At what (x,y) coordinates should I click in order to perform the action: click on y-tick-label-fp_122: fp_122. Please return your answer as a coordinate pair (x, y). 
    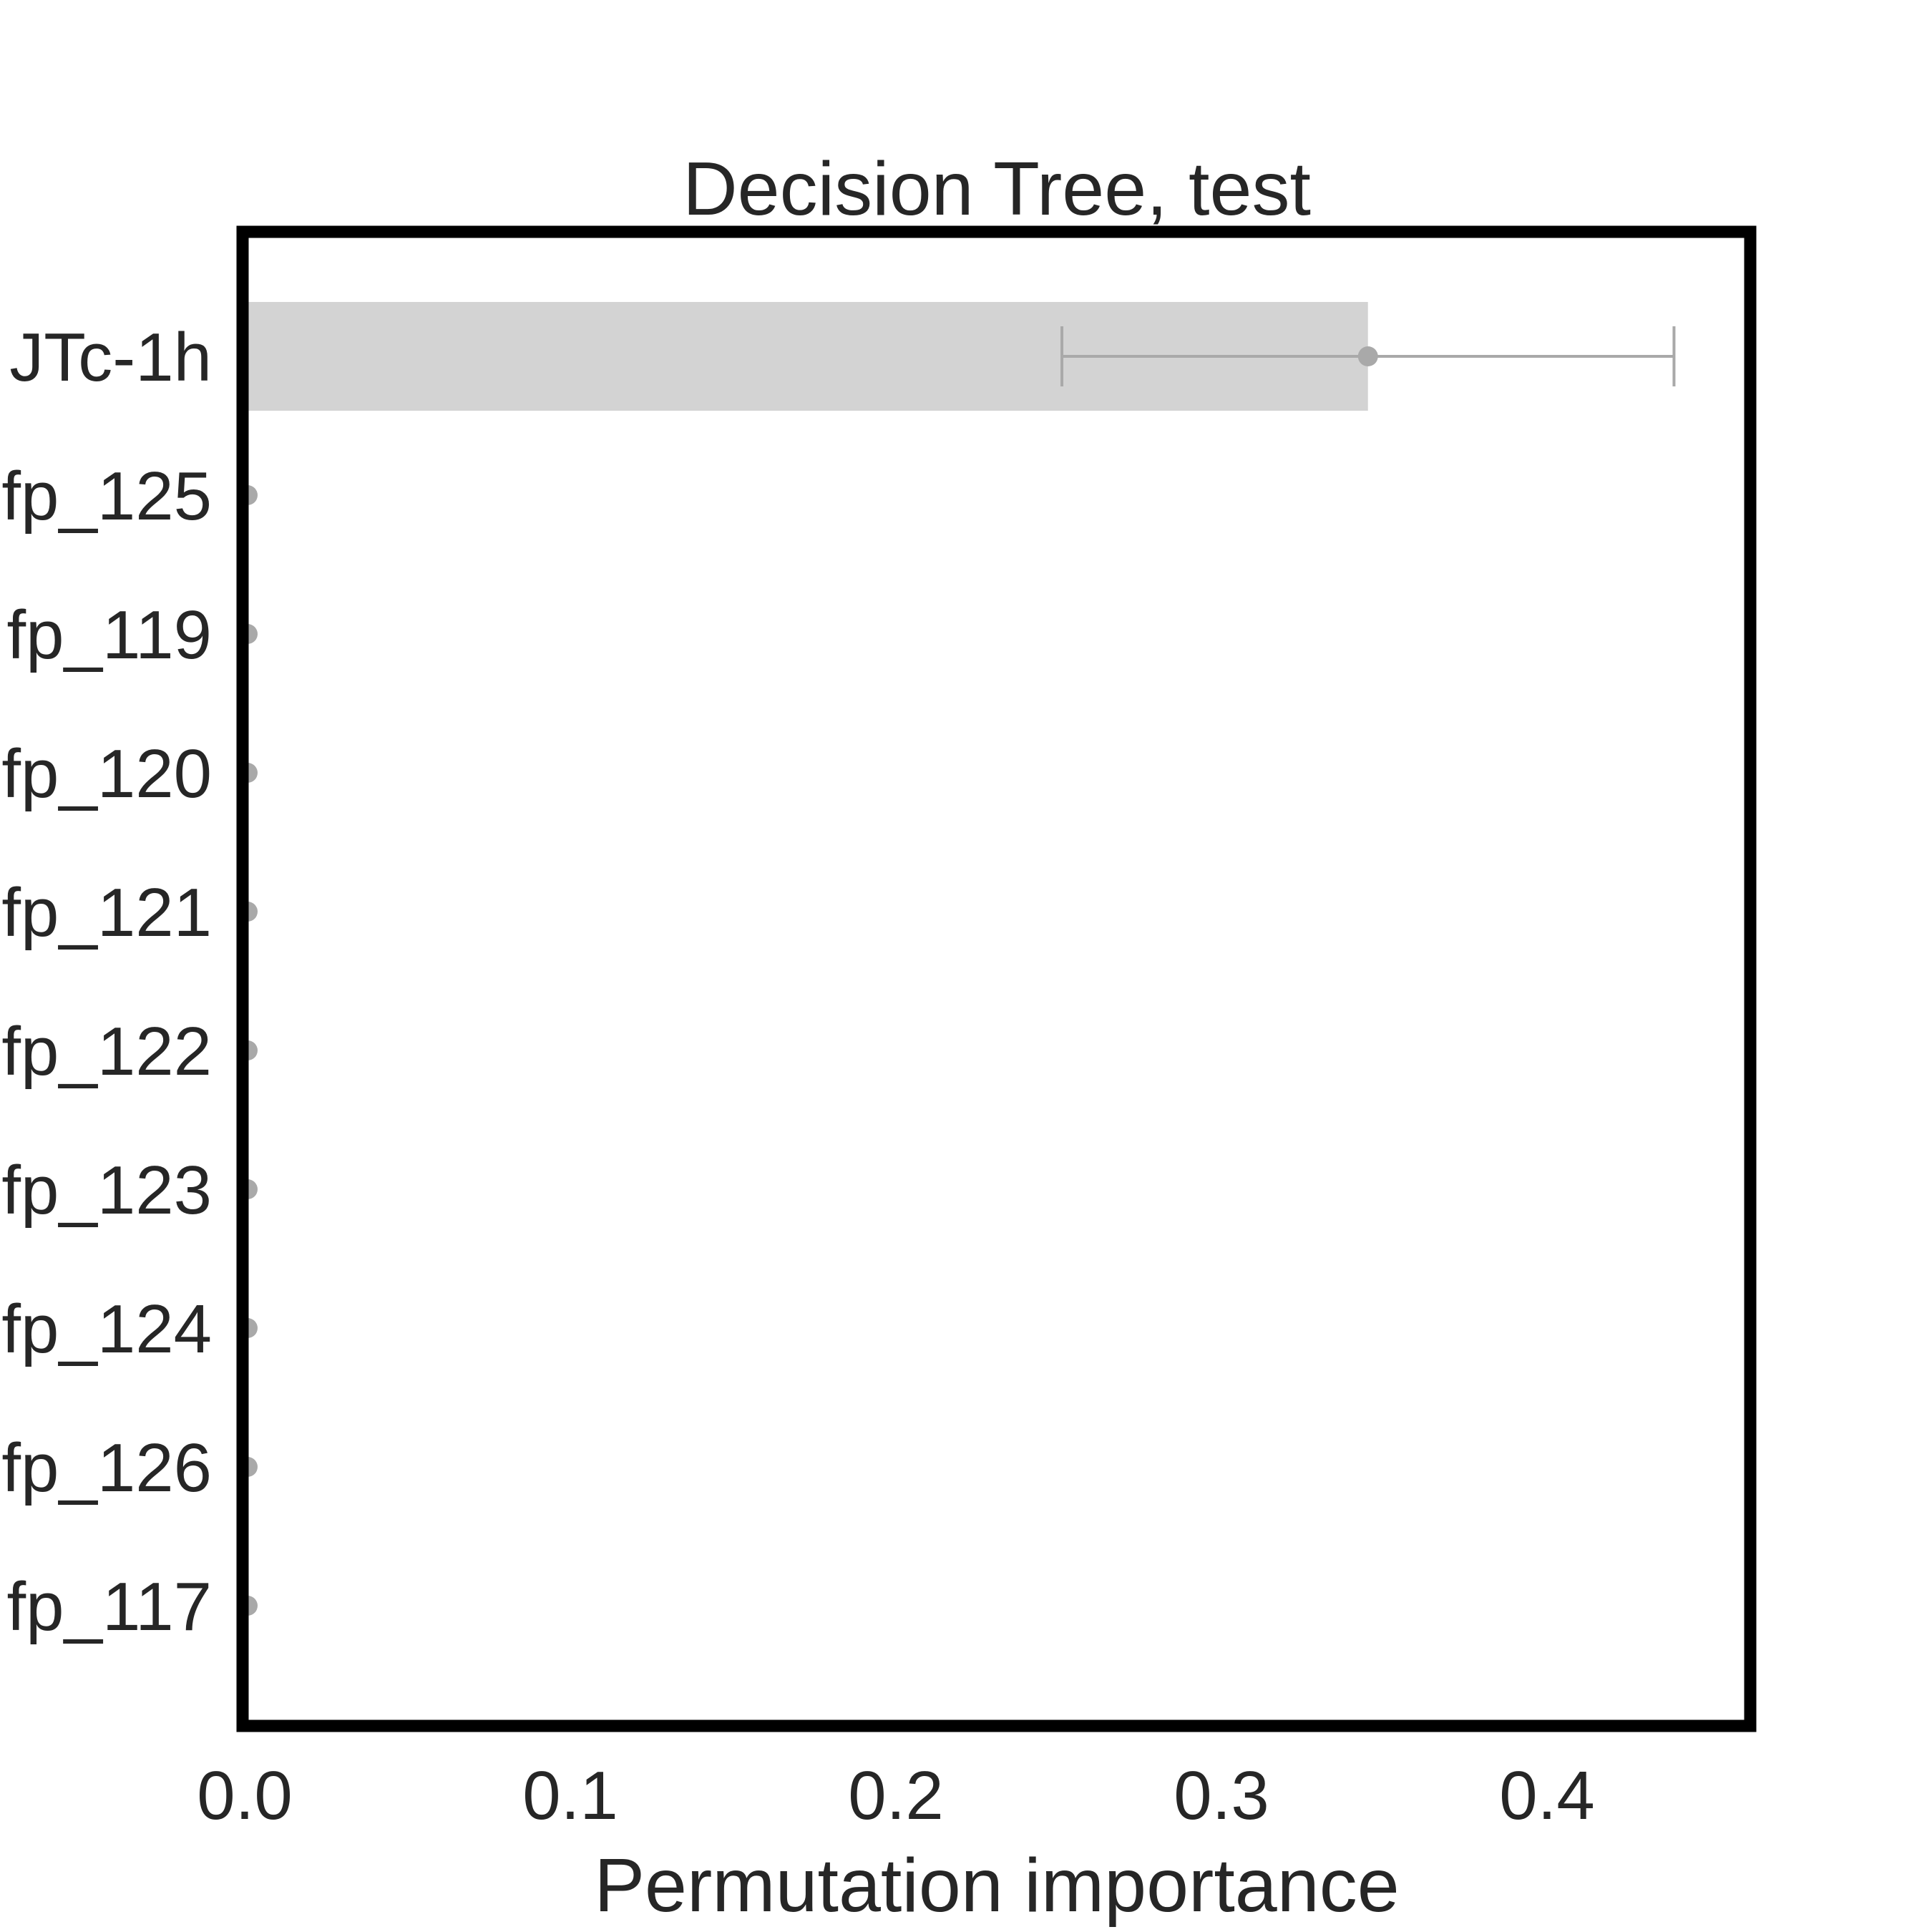
    Looking at the image, I should click on (106, 1051).